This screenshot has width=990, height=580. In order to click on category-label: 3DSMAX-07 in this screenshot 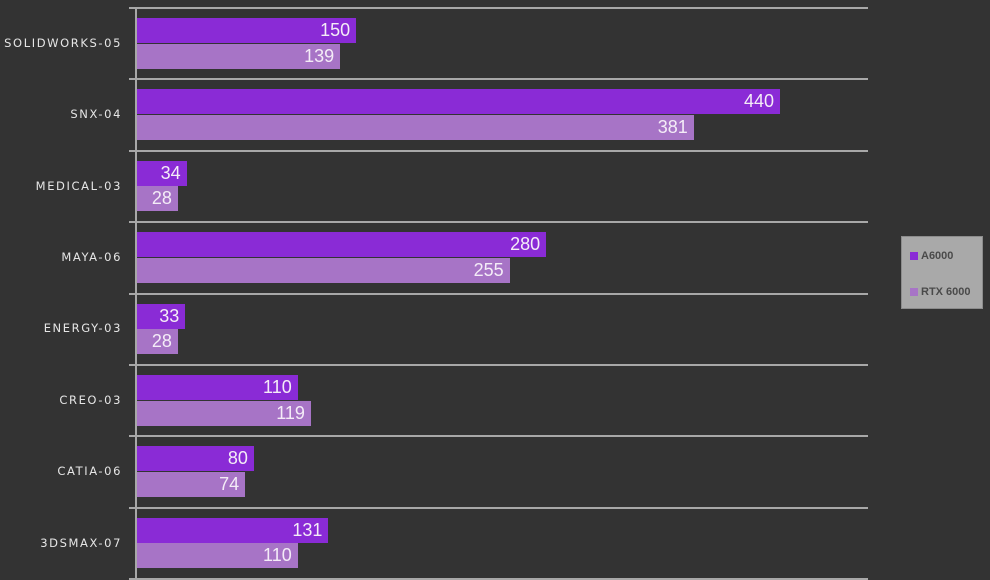, I will do `click(81, 542)`.